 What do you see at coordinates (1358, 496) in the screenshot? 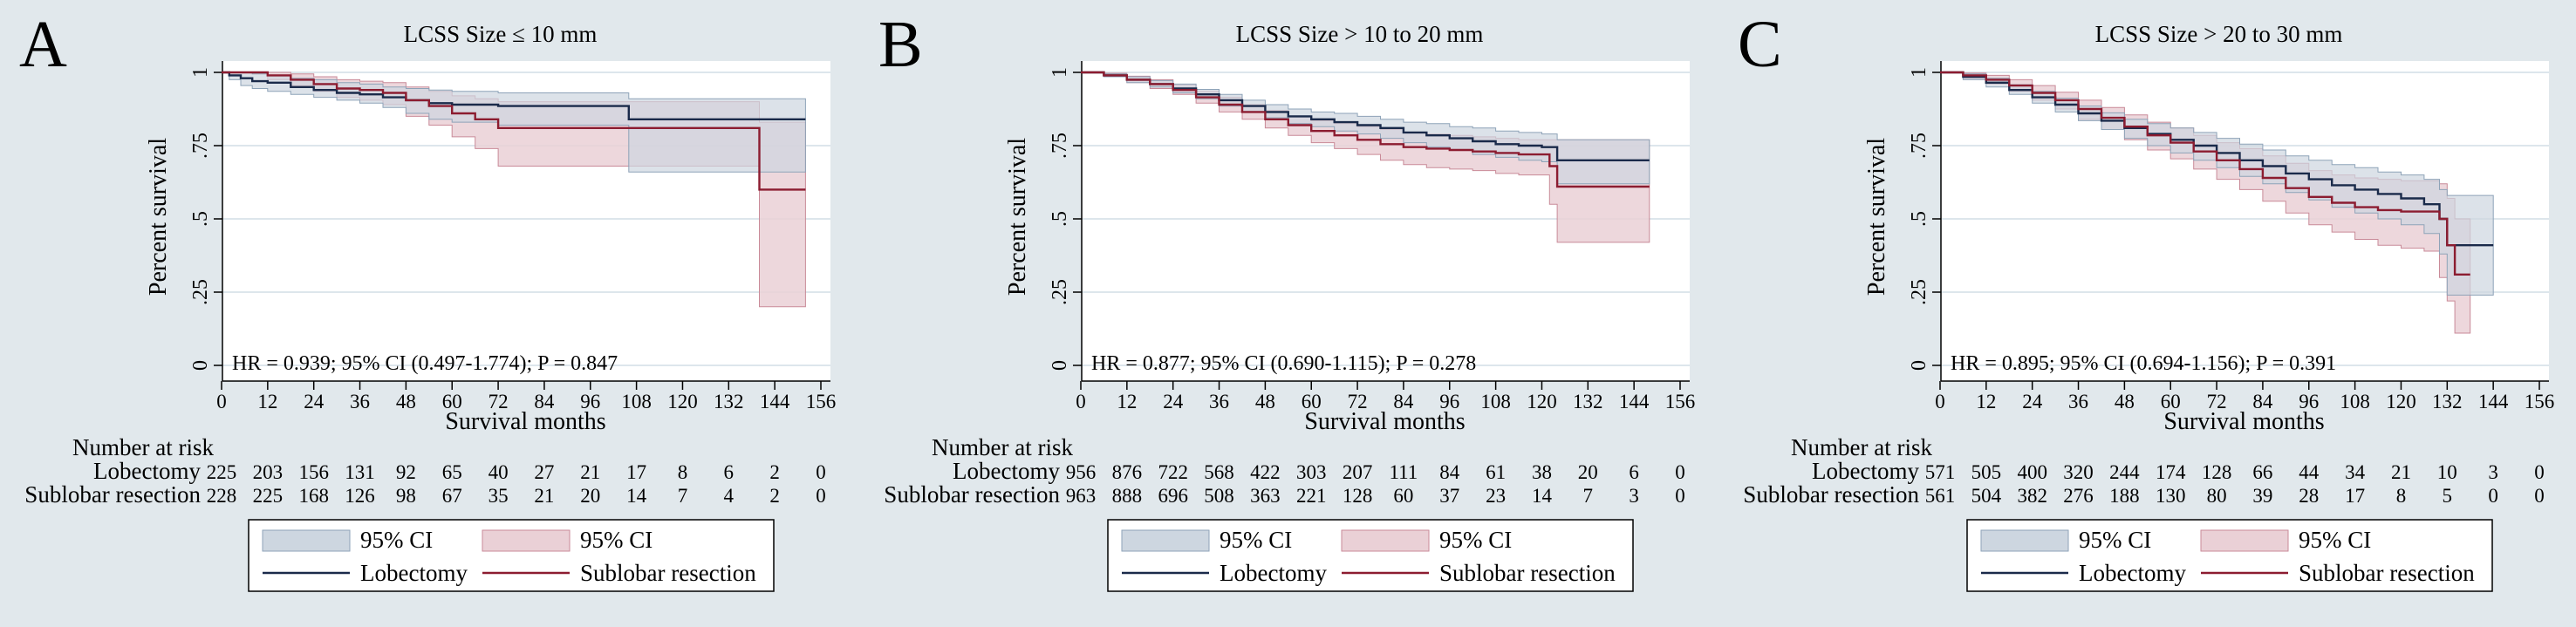
I see `risk-count: 128` at bounding box center [1358, 496].